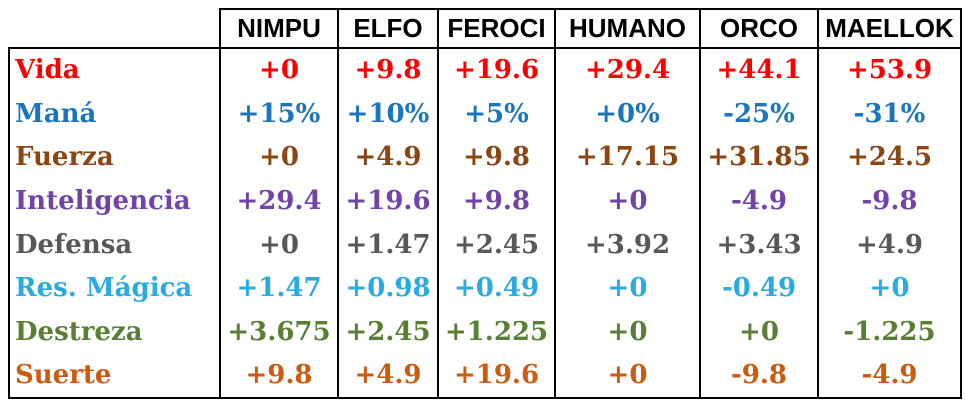 Image resolution: width=965 pixels, height=402 pixels. Describe the element at coordinates (627, 113) in the screenshot. I see `value-cell: +0%` at that location.